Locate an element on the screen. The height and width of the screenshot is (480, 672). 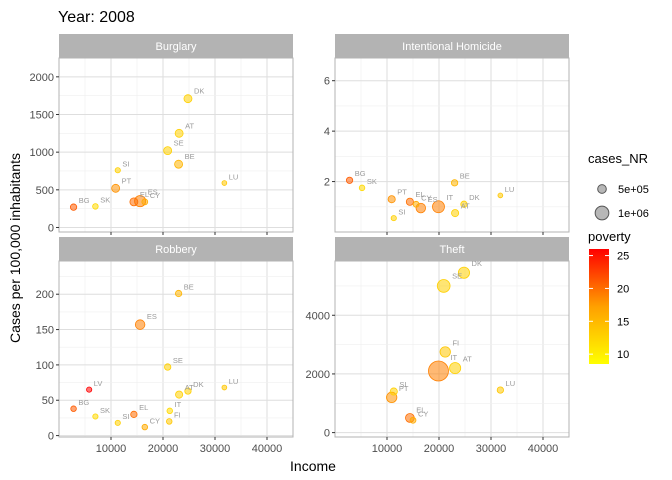
data-point-el is located at coordinates (134, 414).